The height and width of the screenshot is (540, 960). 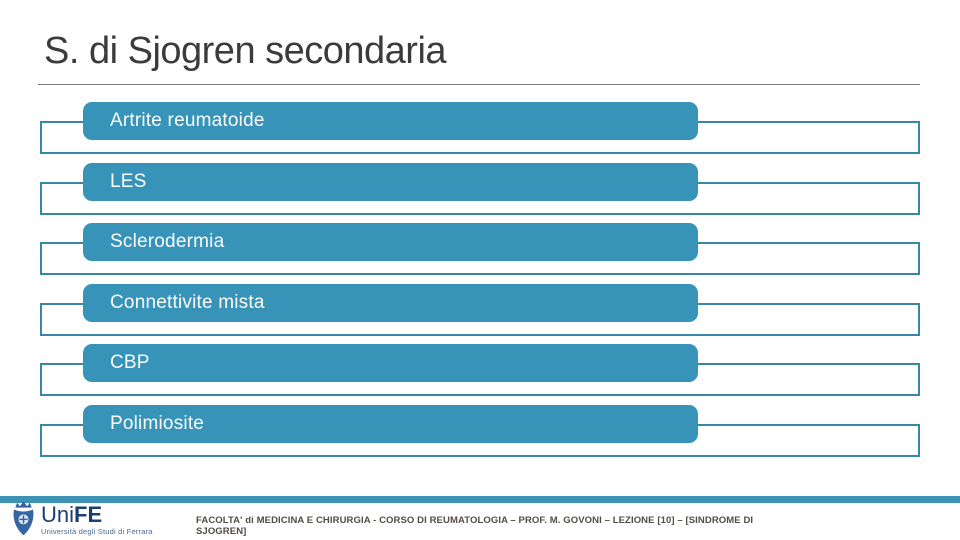 I want to click on unife-logo-text: UniFE, so click(x=71, y=515).